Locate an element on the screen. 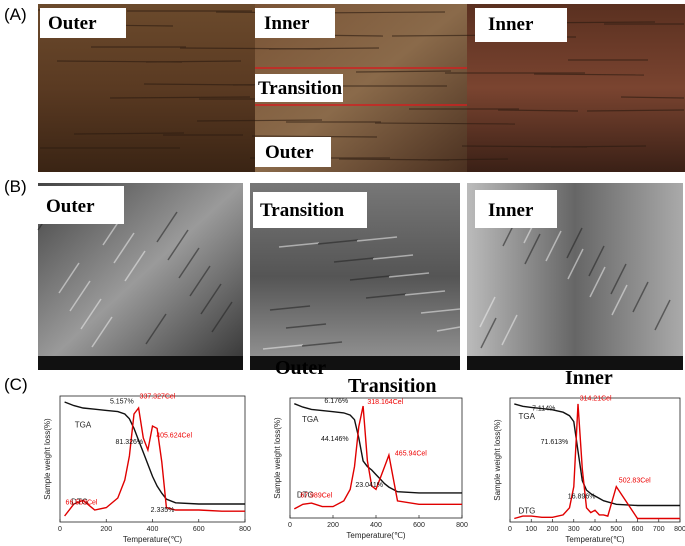 This screenshot has width=685, height=546. annotation: 71.613% is located at coordinates (555, 442).